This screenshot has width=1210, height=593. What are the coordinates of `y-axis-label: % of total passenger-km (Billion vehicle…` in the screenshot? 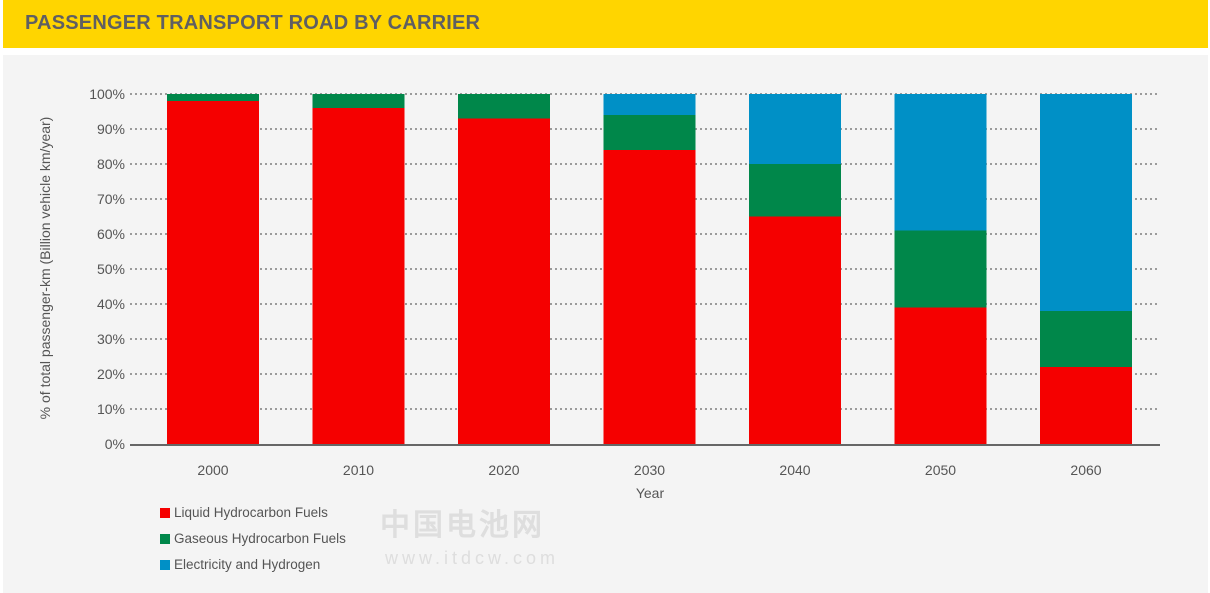 It's located at (45, 268).